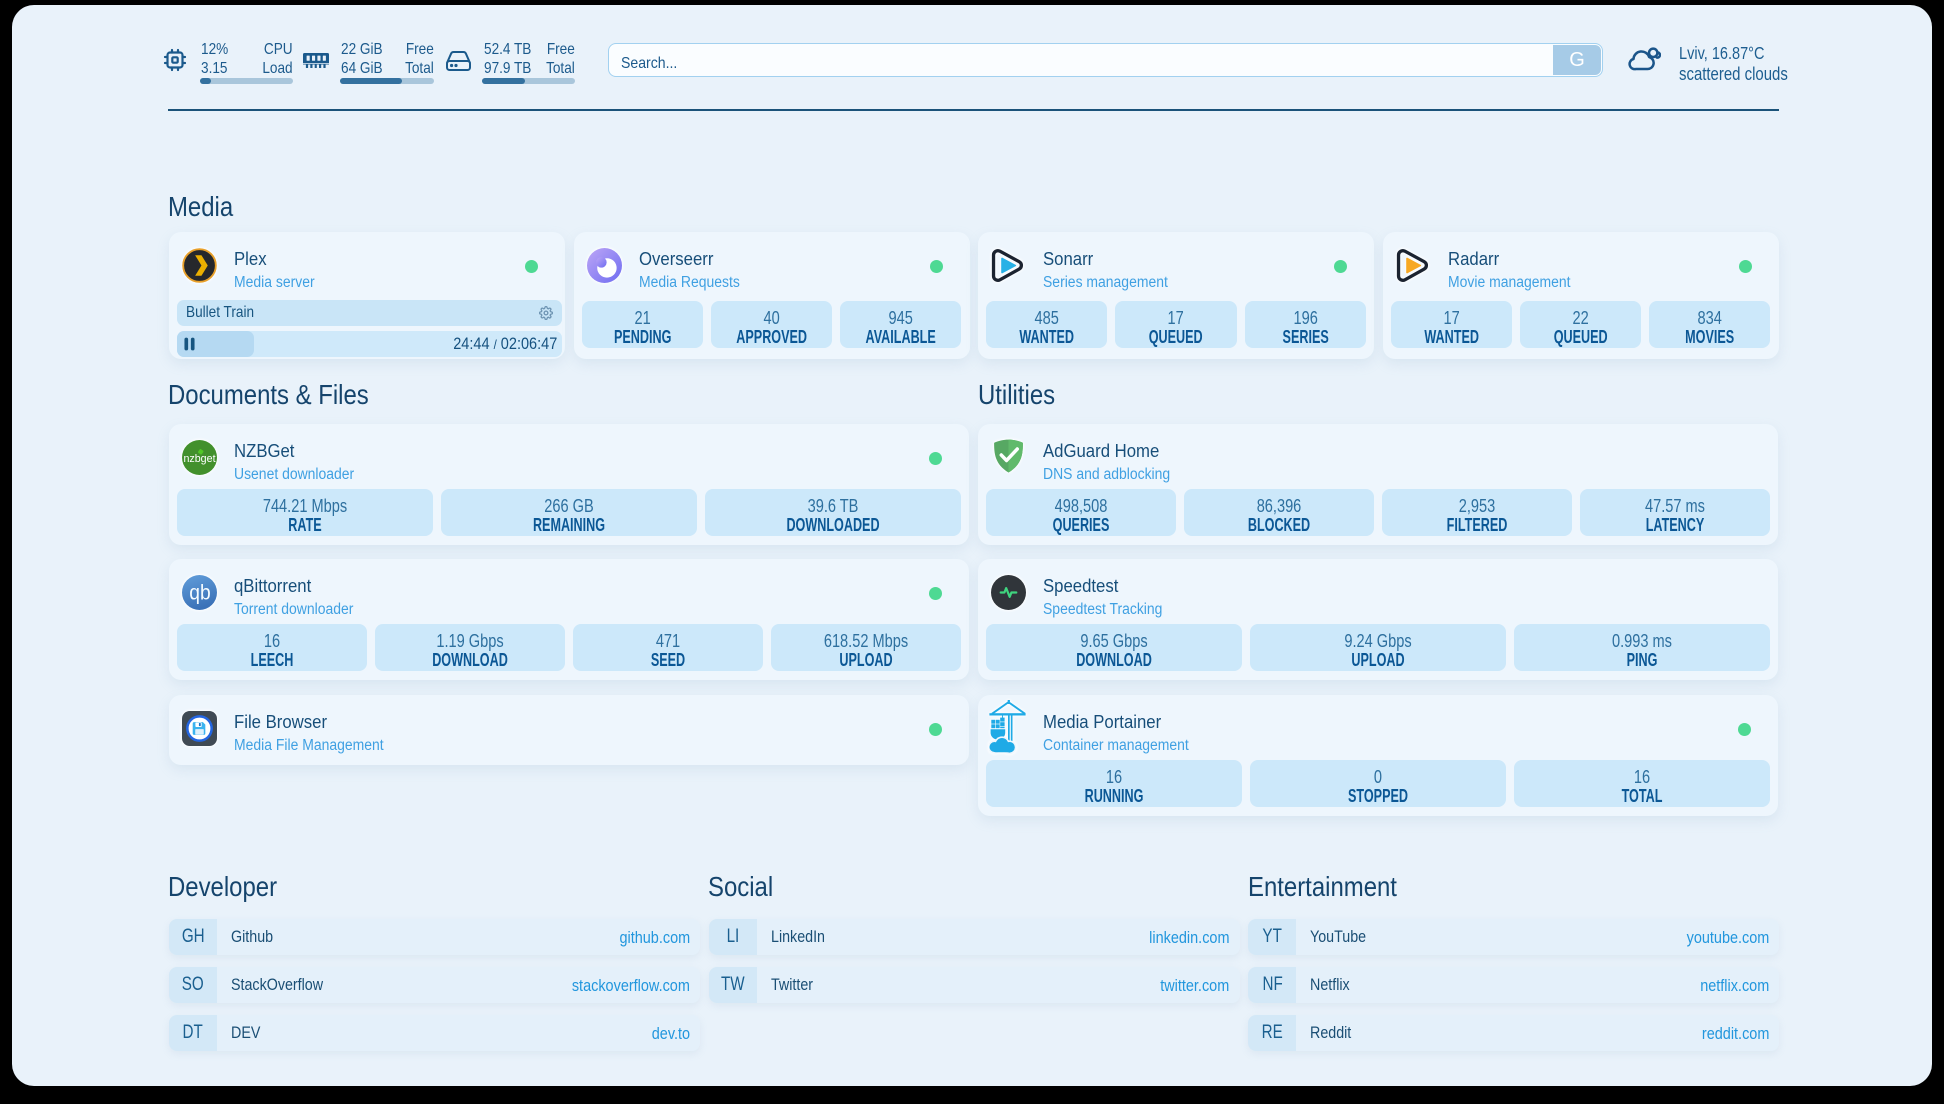 The image size is (1944, 1104). What do you see at coordinates (199, 459) in the screenshot?
I see `svg-text: nzbget` at bounding box center [199, 459].